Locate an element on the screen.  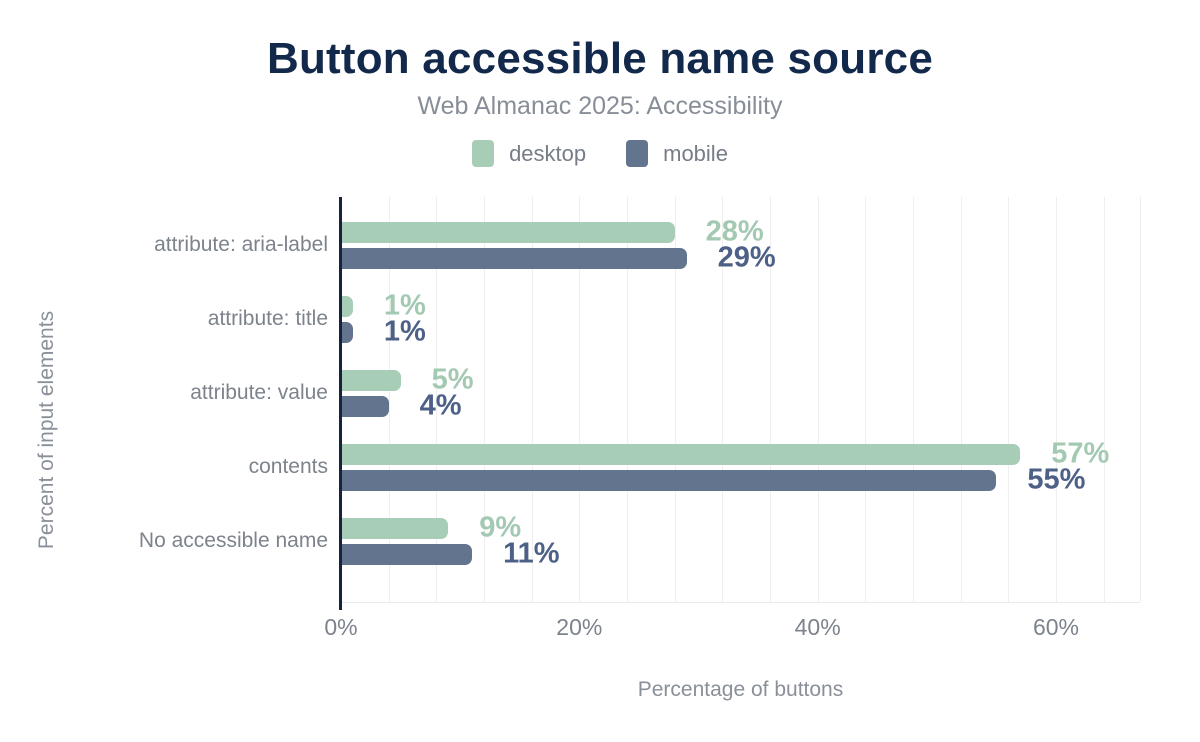
value-label-desktop-2: 5% is located at coordinates (452, 379).